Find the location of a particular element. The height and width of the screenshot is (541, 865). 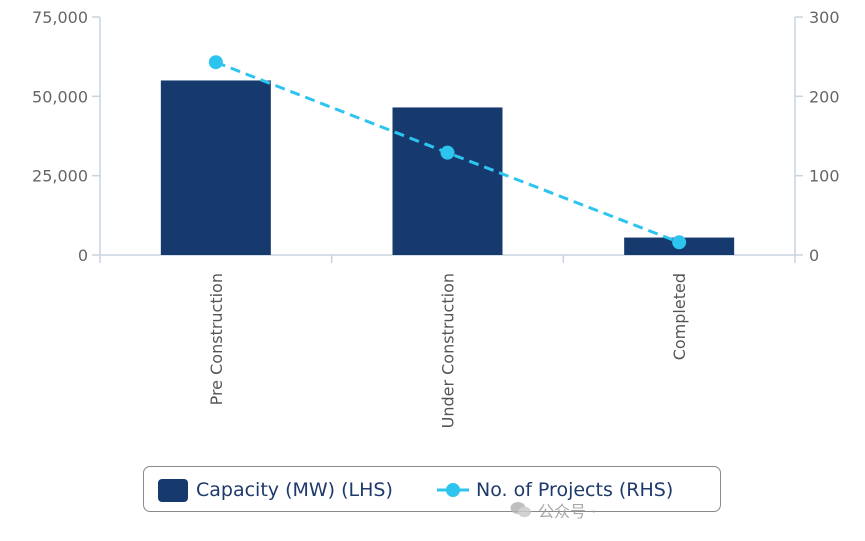

watermark-text: 公众号 · is located at coordinates (567, 511).